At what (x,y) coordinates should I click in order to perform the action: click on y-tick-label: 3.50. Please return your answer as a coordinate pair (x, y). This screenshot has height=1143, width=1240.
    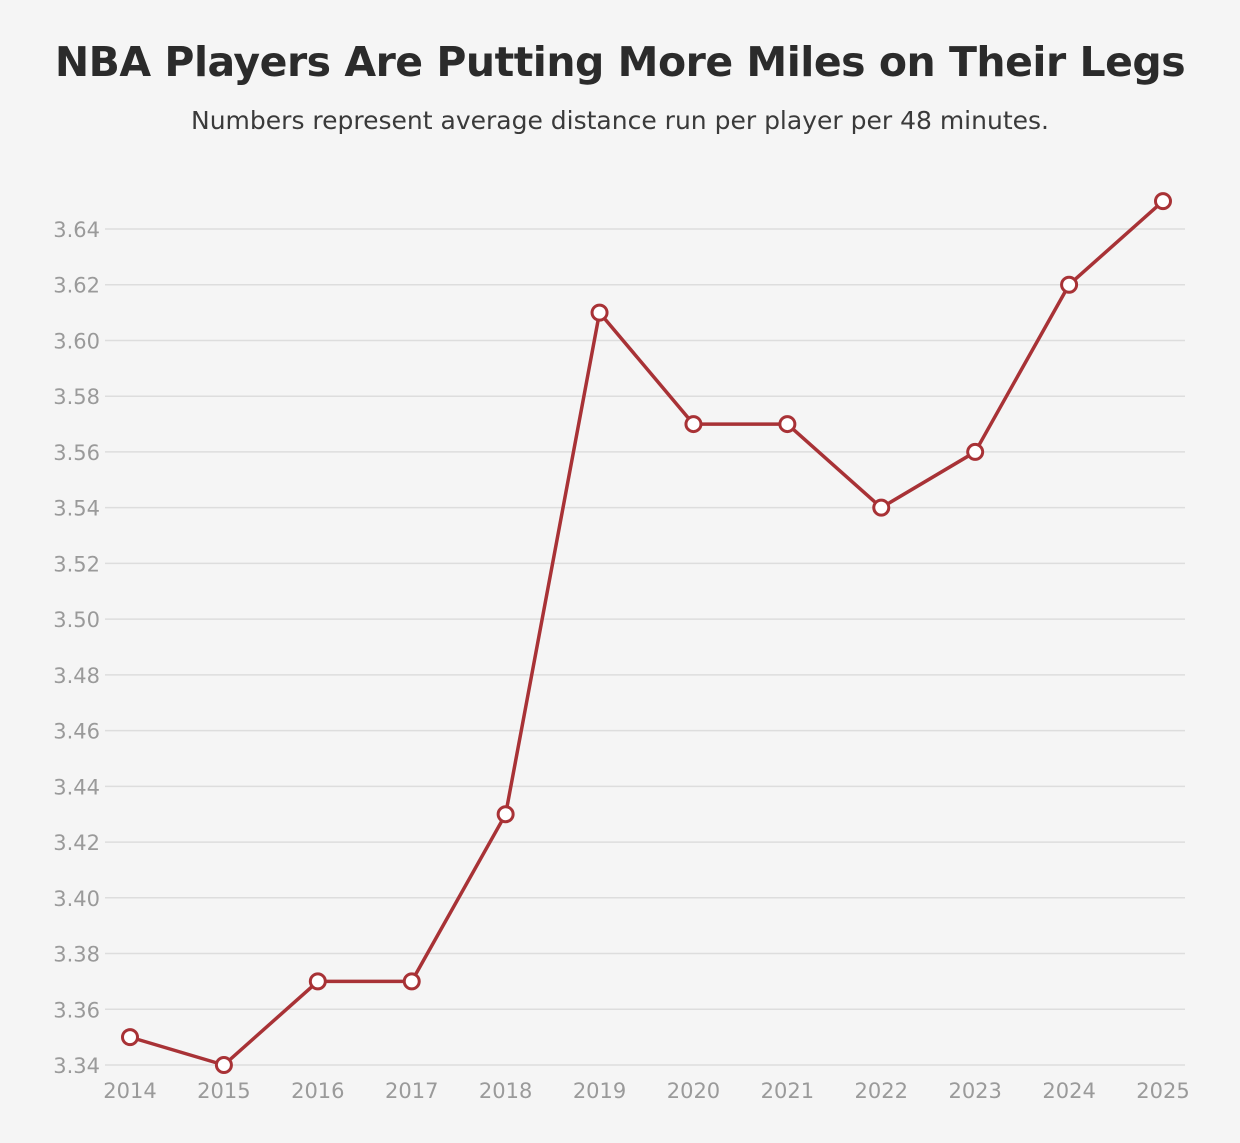
    Looking at the image, I should click on (76, 620).